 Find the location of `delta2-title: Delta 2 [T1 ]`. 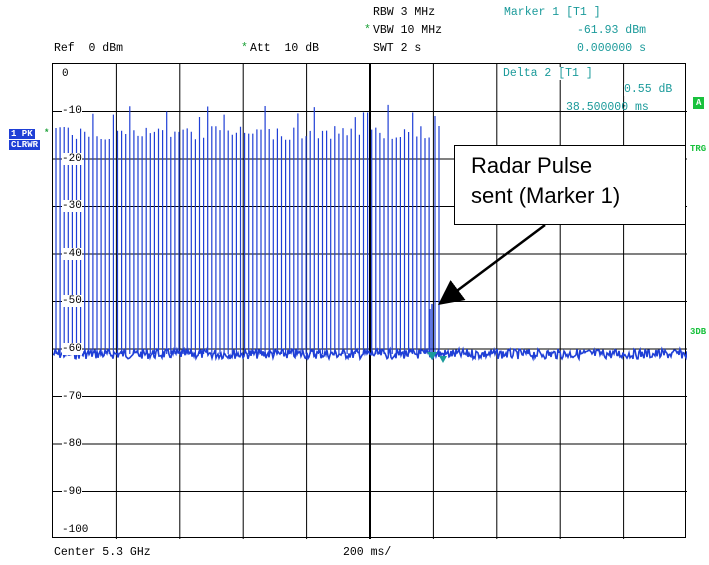

delta2-title: Delta 2 [T1 ] is located at coordinates (548, 73).